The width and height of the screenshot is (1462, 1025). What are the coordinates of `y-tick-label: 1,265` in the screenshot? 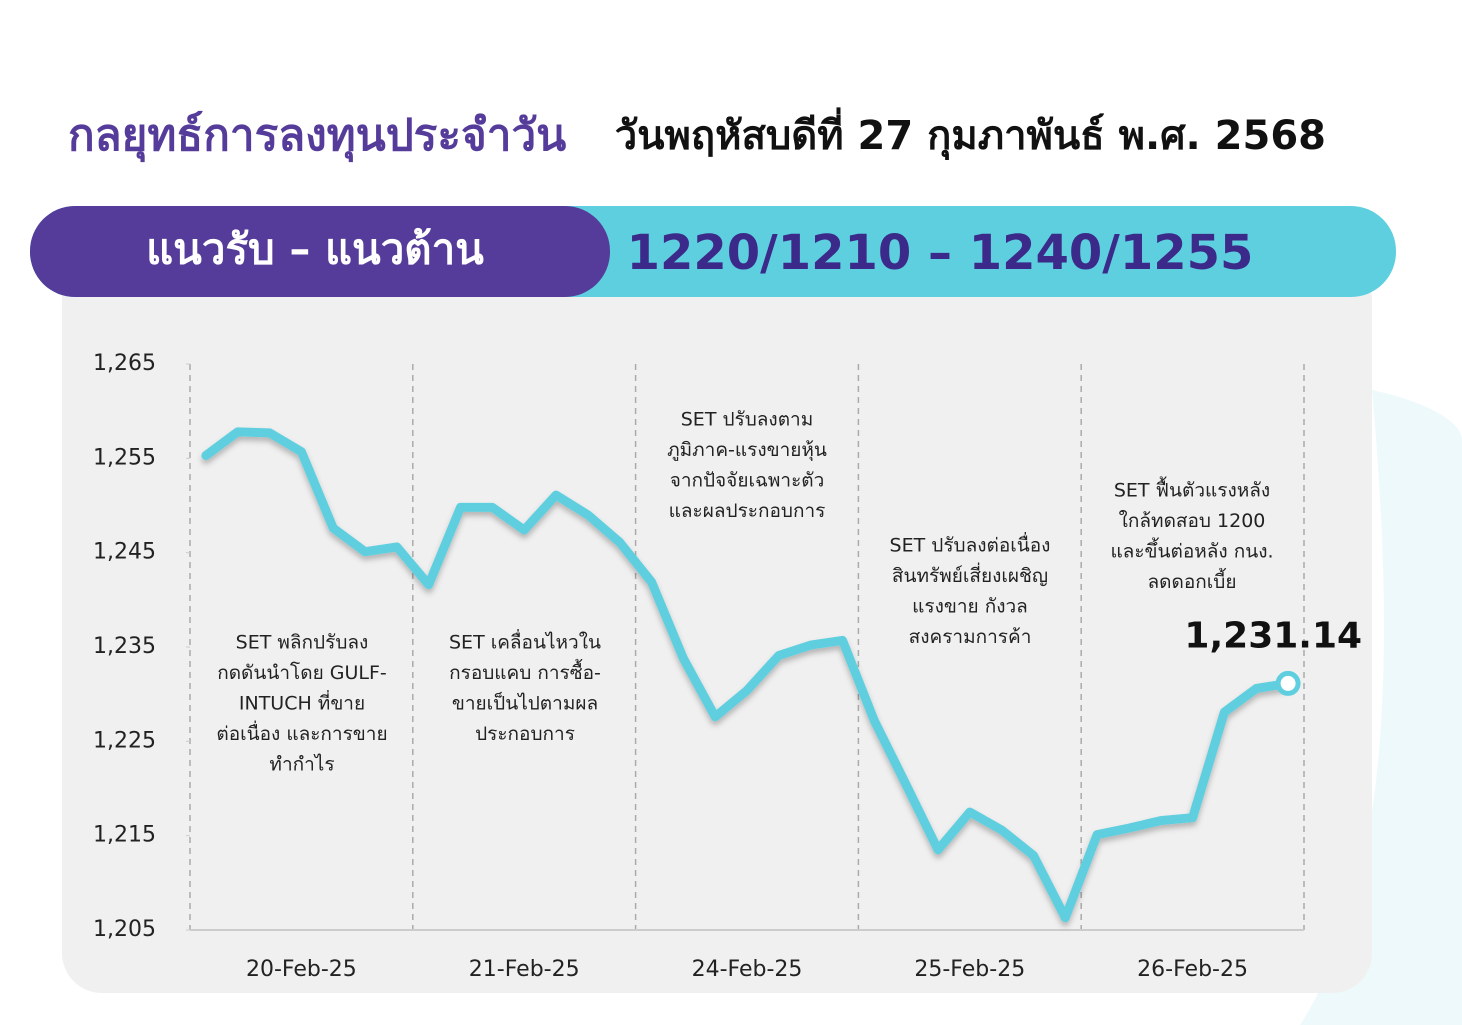 It's located at (124, 363).